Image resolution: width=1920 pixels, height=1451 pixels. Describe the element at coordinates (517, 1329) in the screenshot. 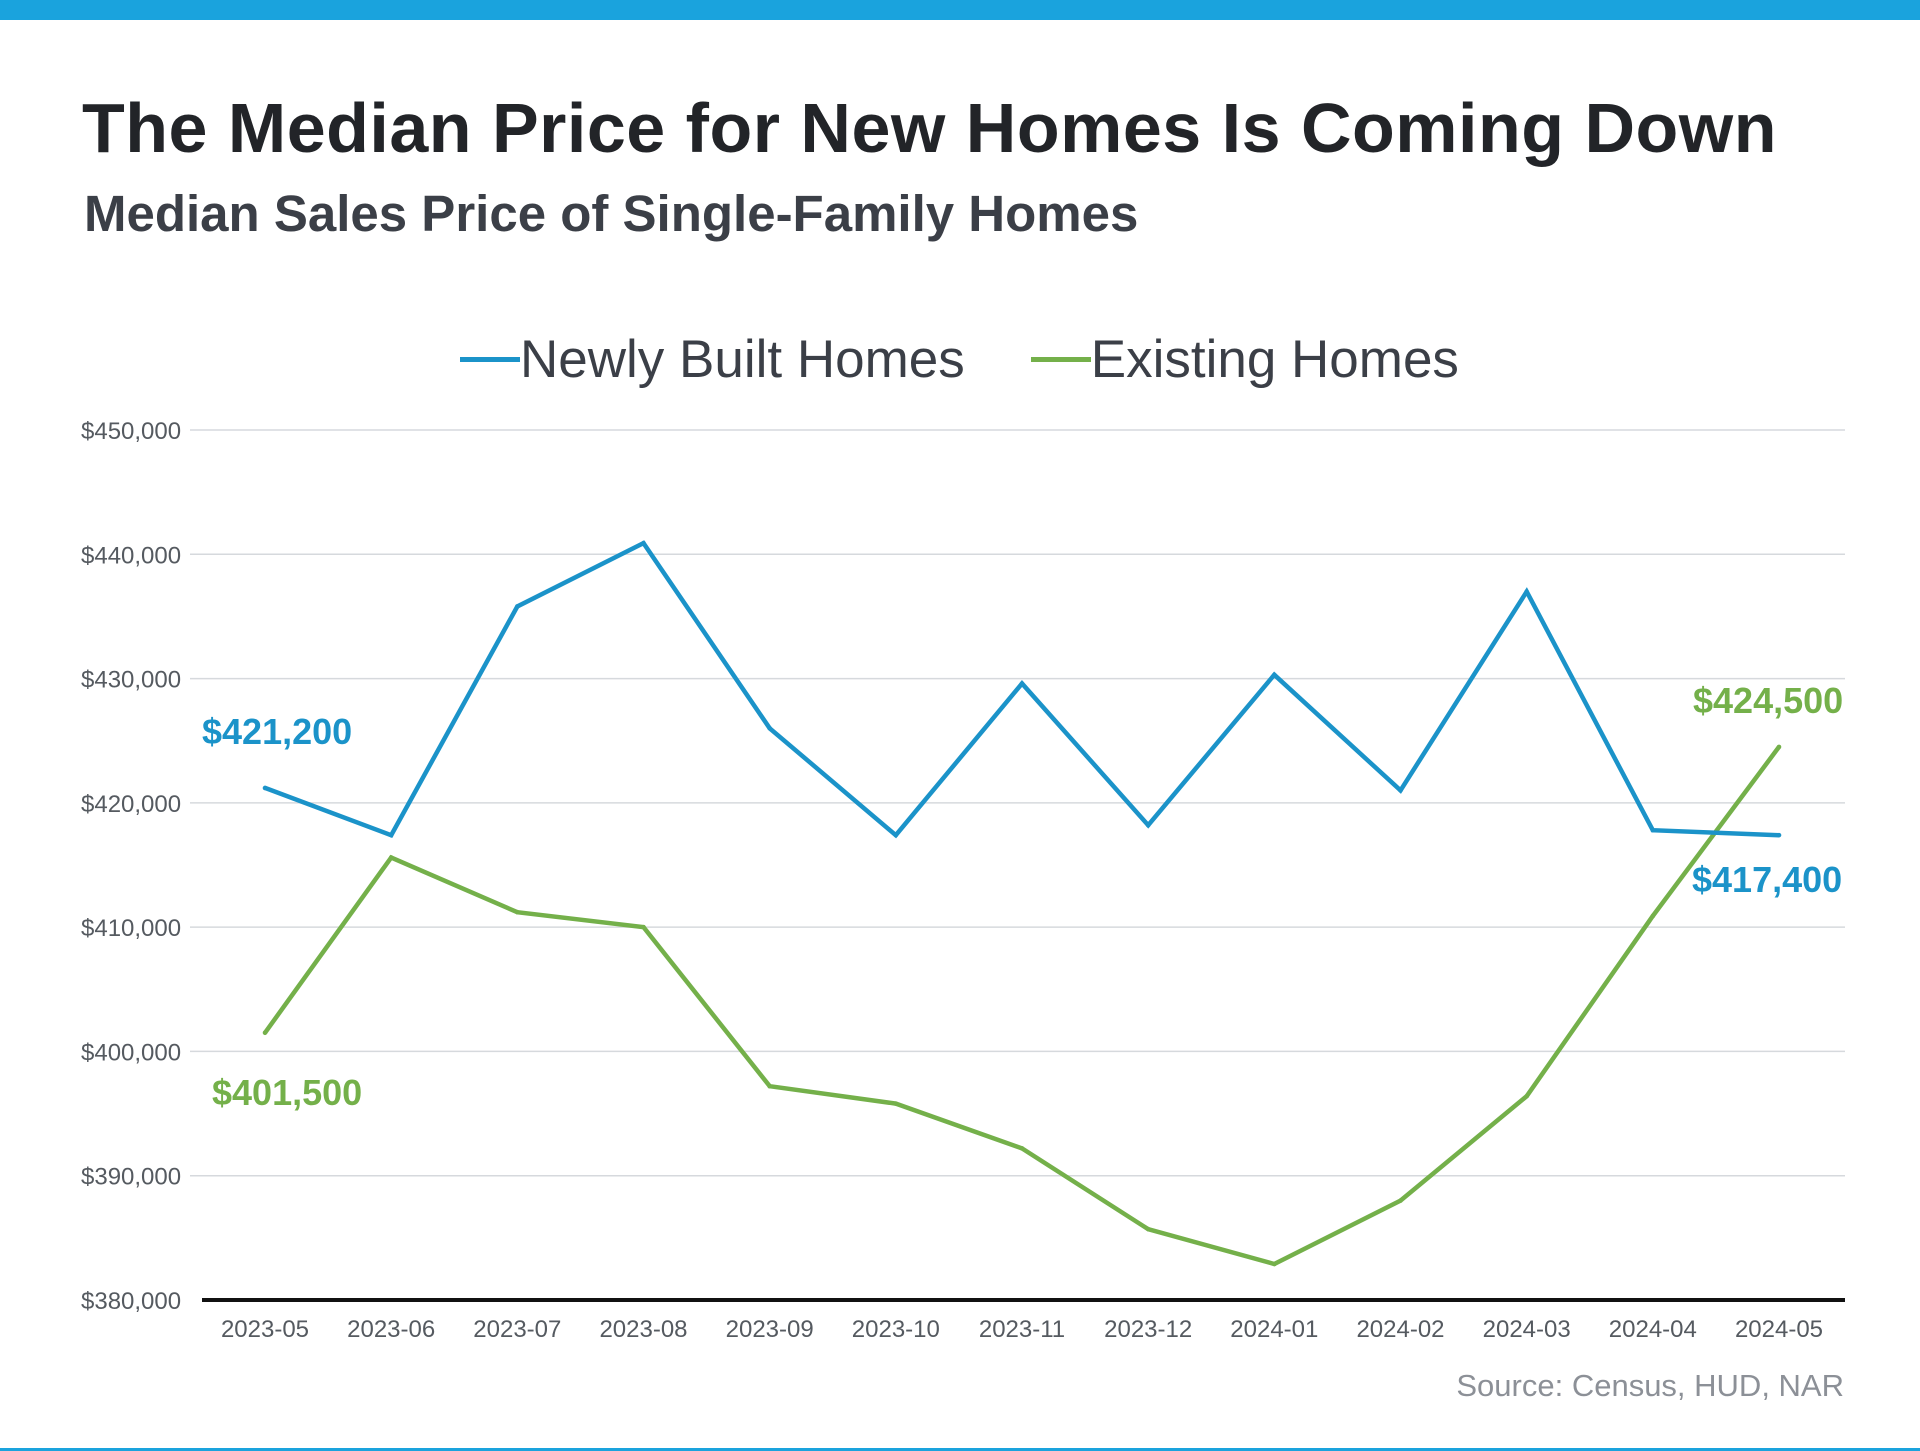

I see `x-tick-label: 2023-07` at that location.